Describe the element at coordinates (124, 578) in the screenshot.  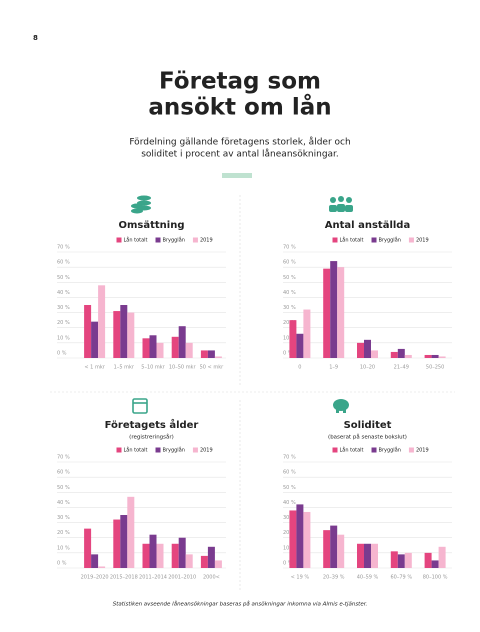
I see `x-tick-label: 2015–2018` at that location.